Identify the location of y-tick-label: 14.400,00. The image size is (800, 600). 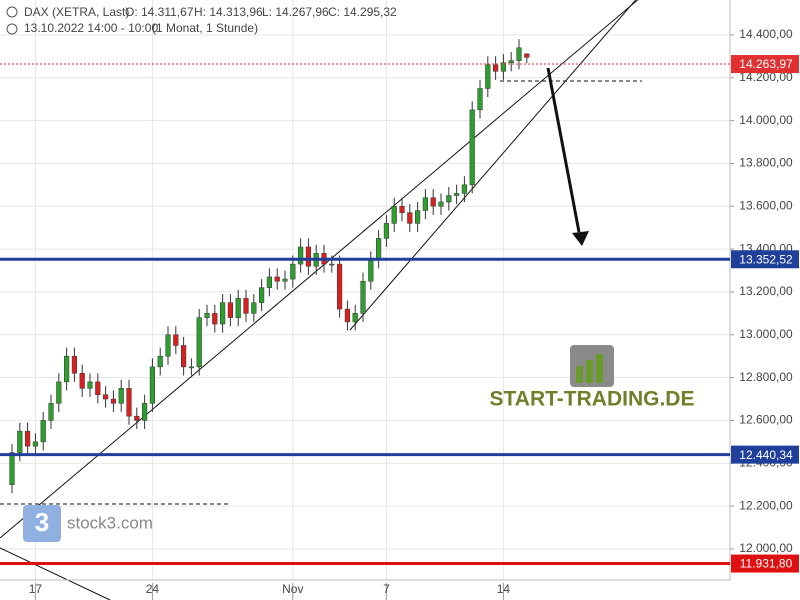
(766, 34).